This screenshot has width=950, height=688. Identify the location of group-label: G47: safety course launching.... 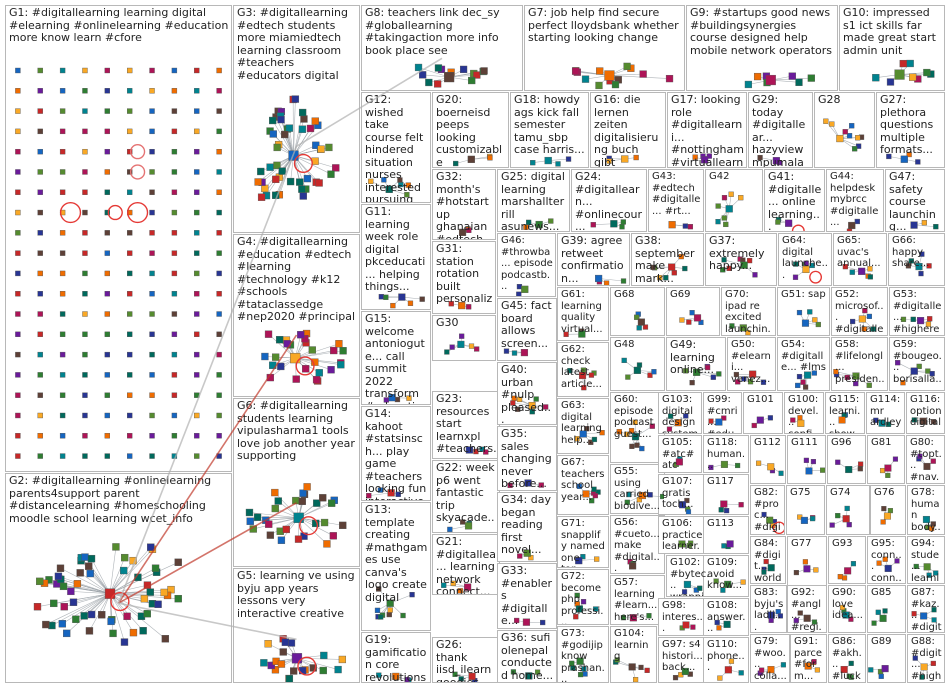
(912, 201).